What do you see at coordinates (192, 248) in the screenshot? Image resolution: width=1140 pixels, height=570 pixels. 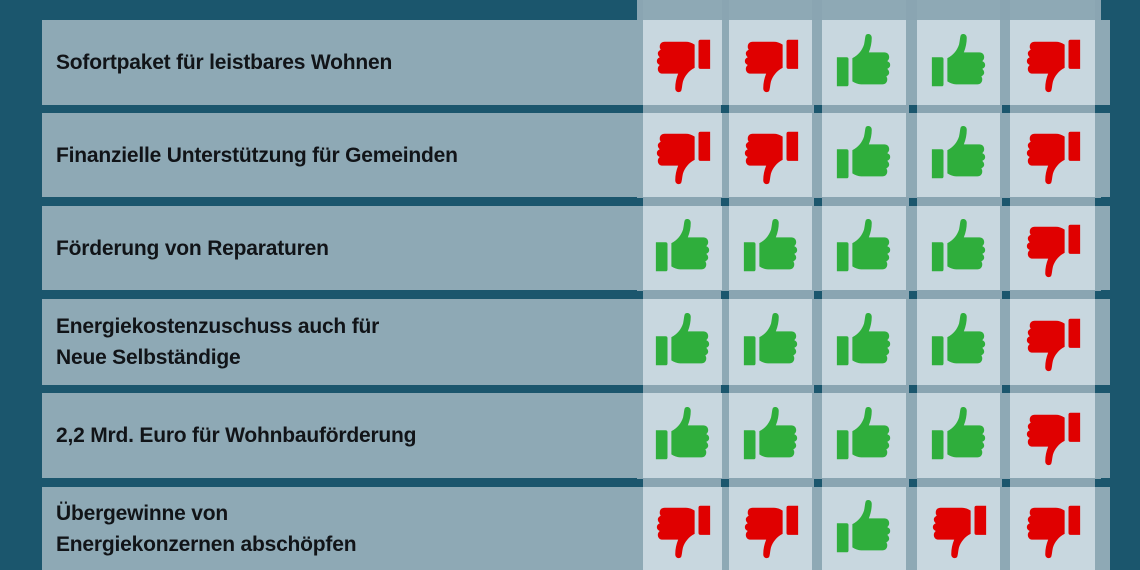 I see `row-label: Förderung von Reparaturen` at bounding box center [192, 248].